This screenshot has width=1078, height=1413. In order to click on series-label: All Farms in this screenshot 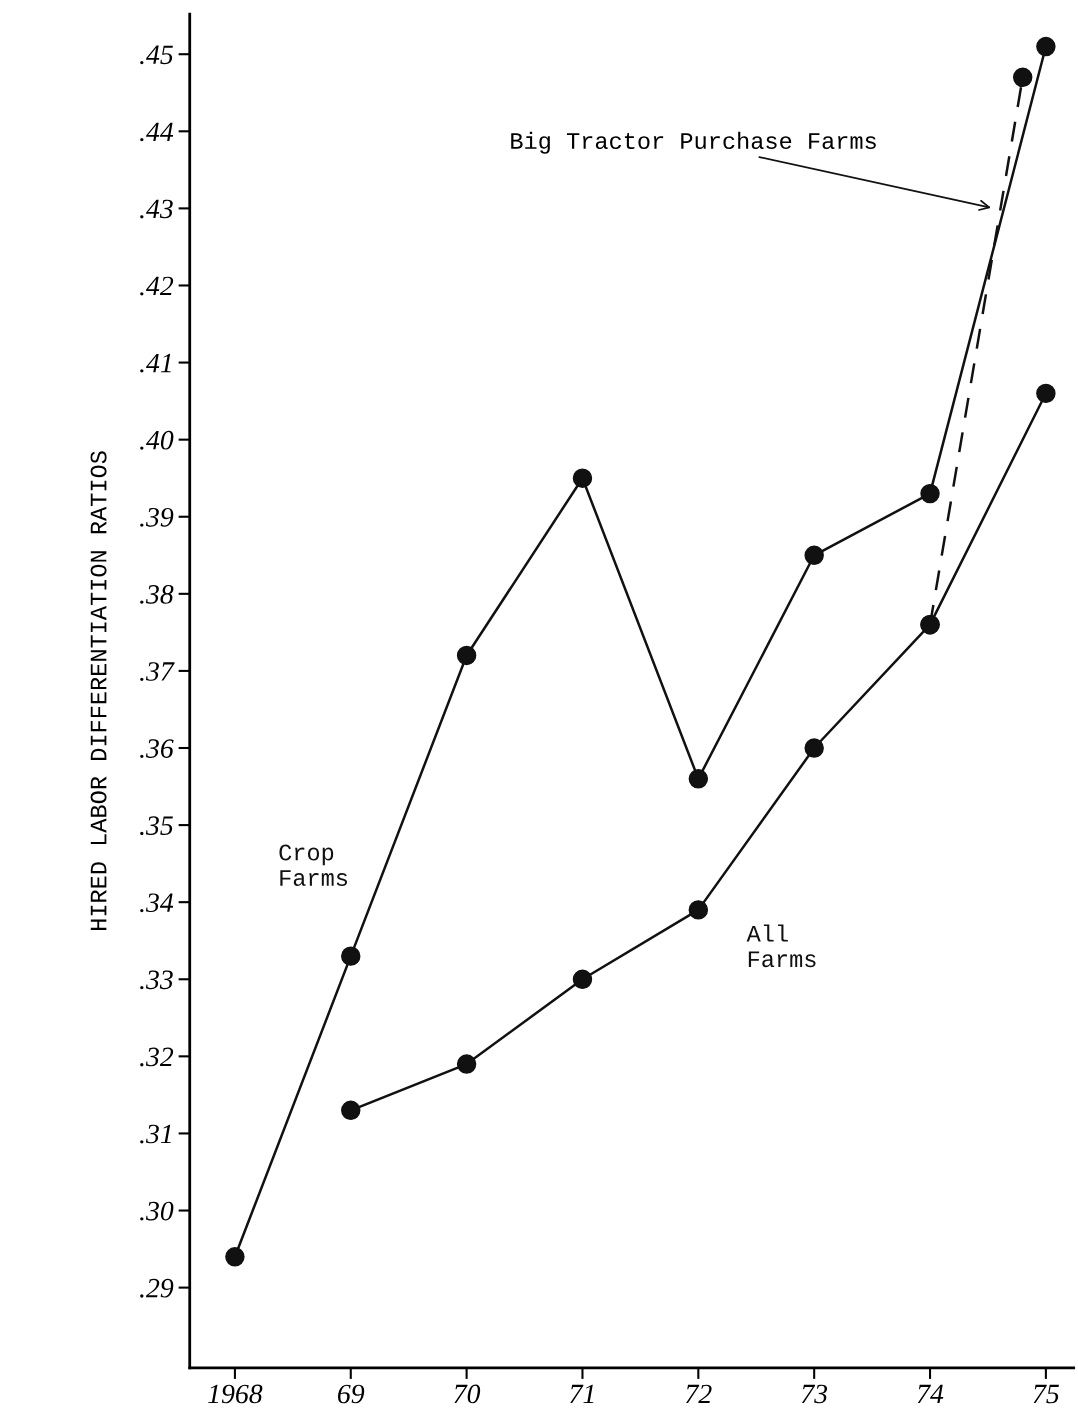, I will do `click(781, 946)`.